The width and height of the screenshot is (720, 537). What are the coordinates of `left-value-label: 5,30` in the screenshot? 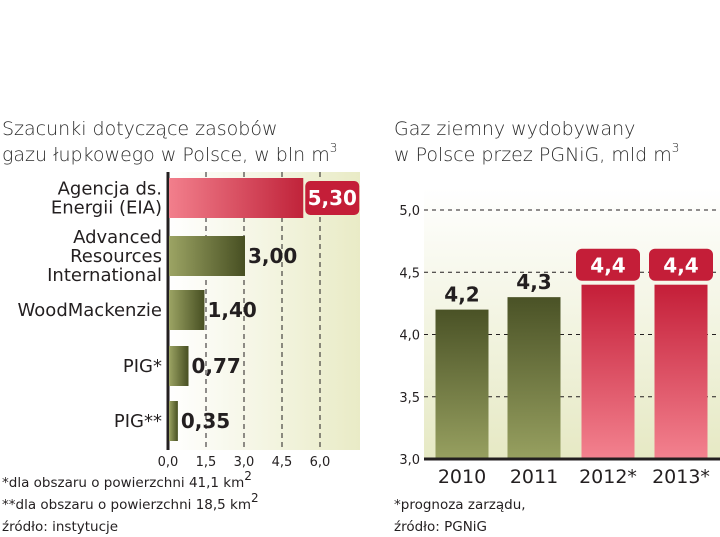 It's located at (332, 198).